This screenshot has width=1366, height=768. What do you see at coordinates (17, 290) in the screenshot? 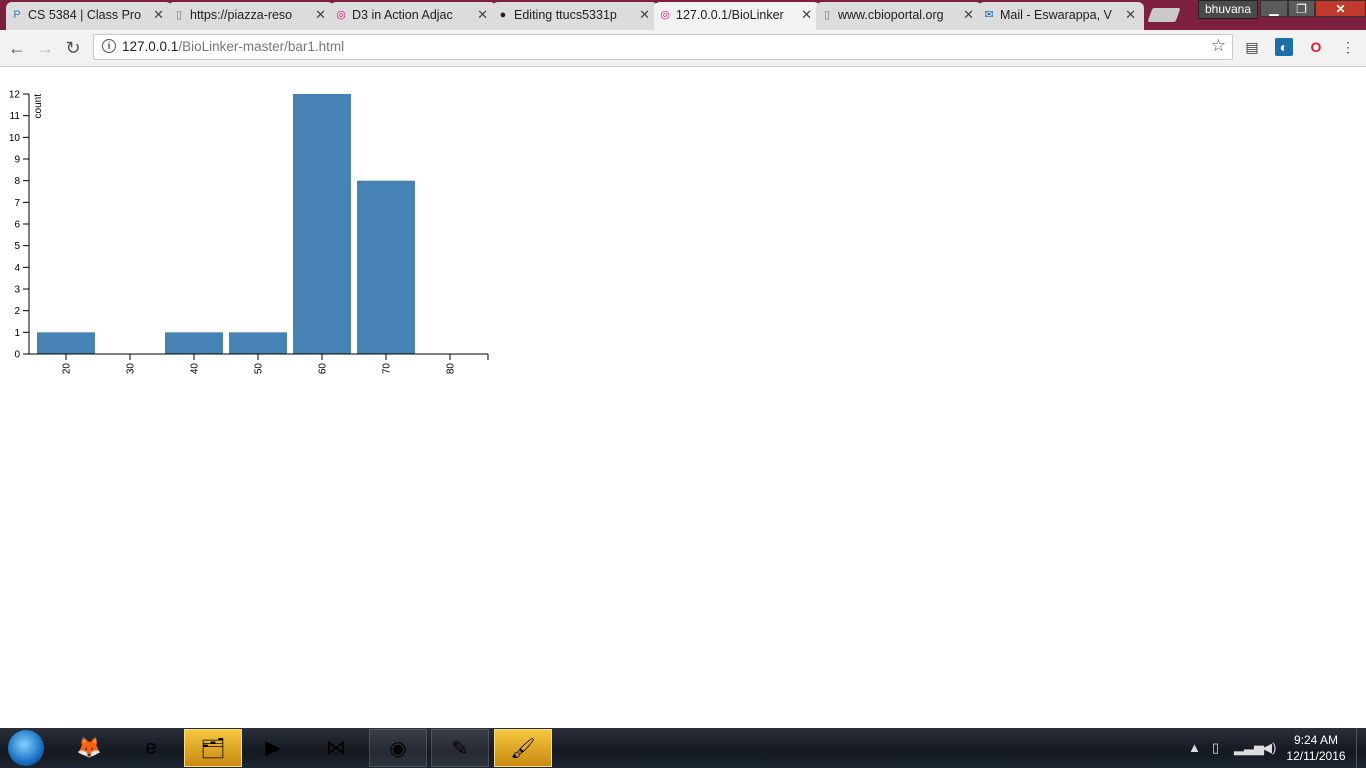
I see `y-tick-label: 3` at bounding box center [17, 290].